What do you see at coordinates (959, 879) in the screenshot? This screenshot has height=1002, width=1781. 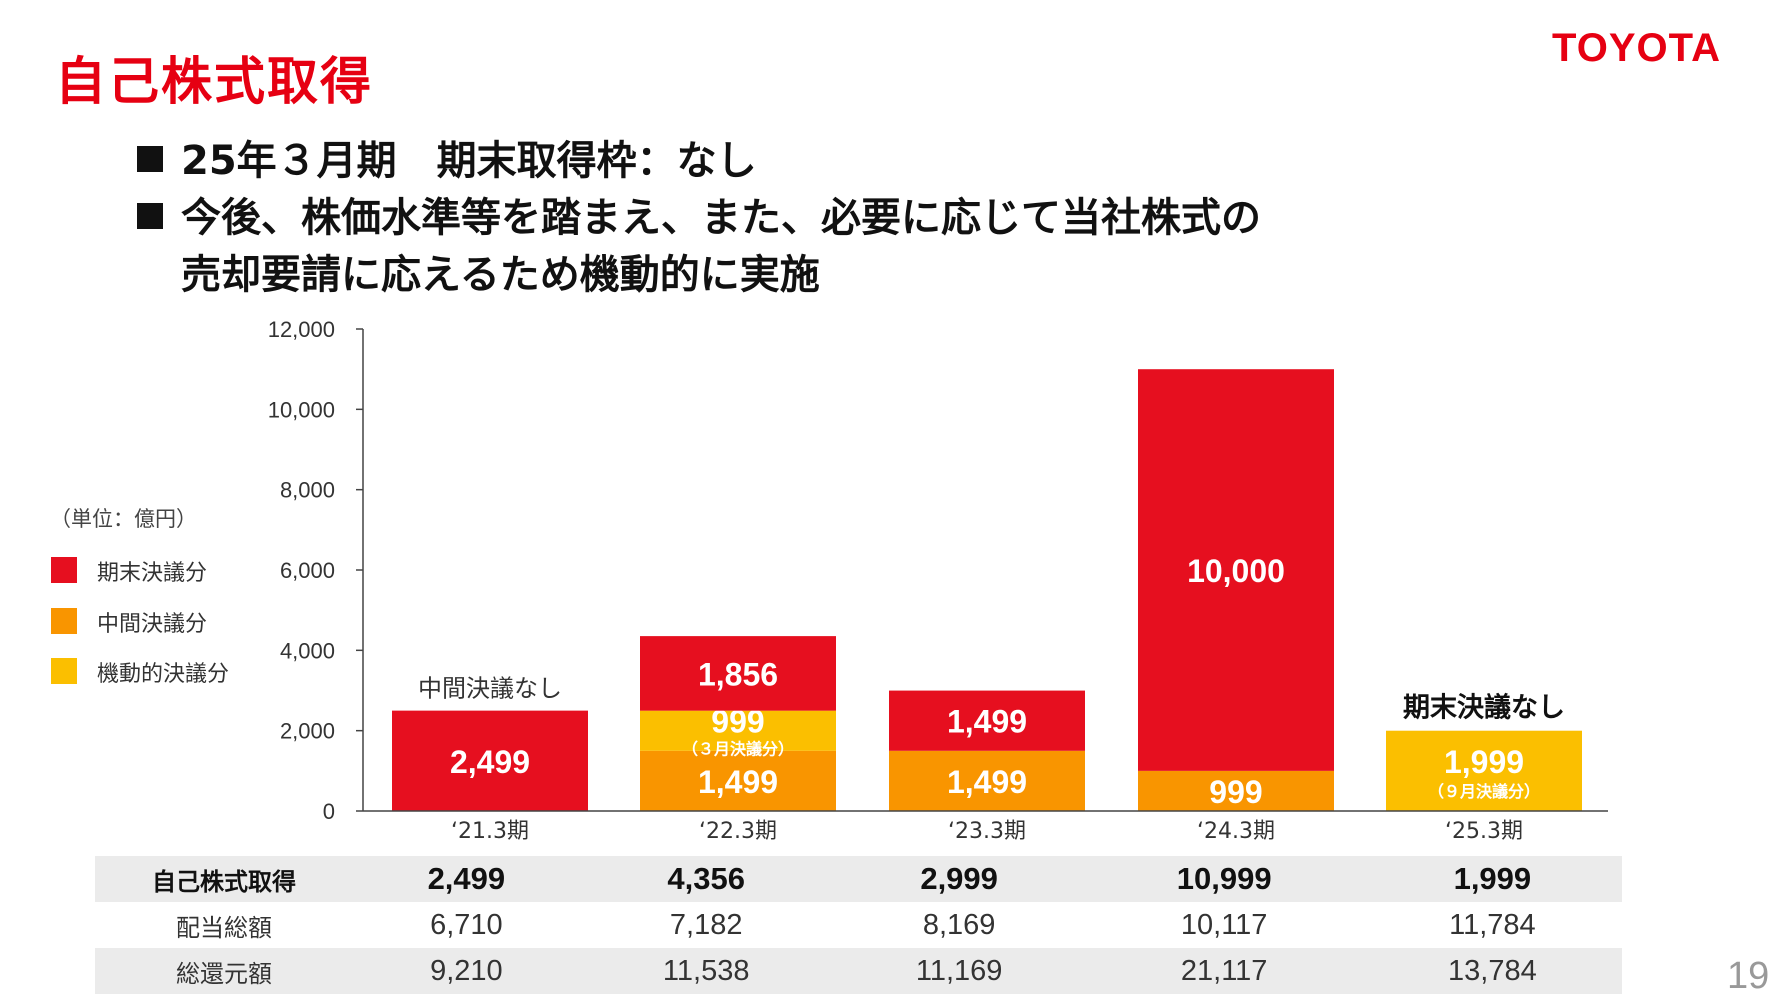 I see `cell: 2,999` at bounding box center [959, 879].